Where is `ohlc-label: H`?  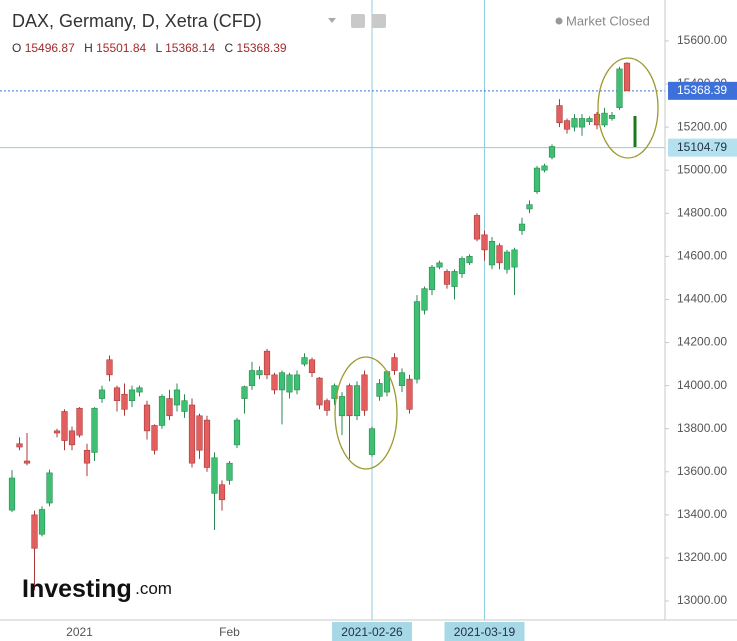
ohlc-label: H is located at coordinates (88, 48).